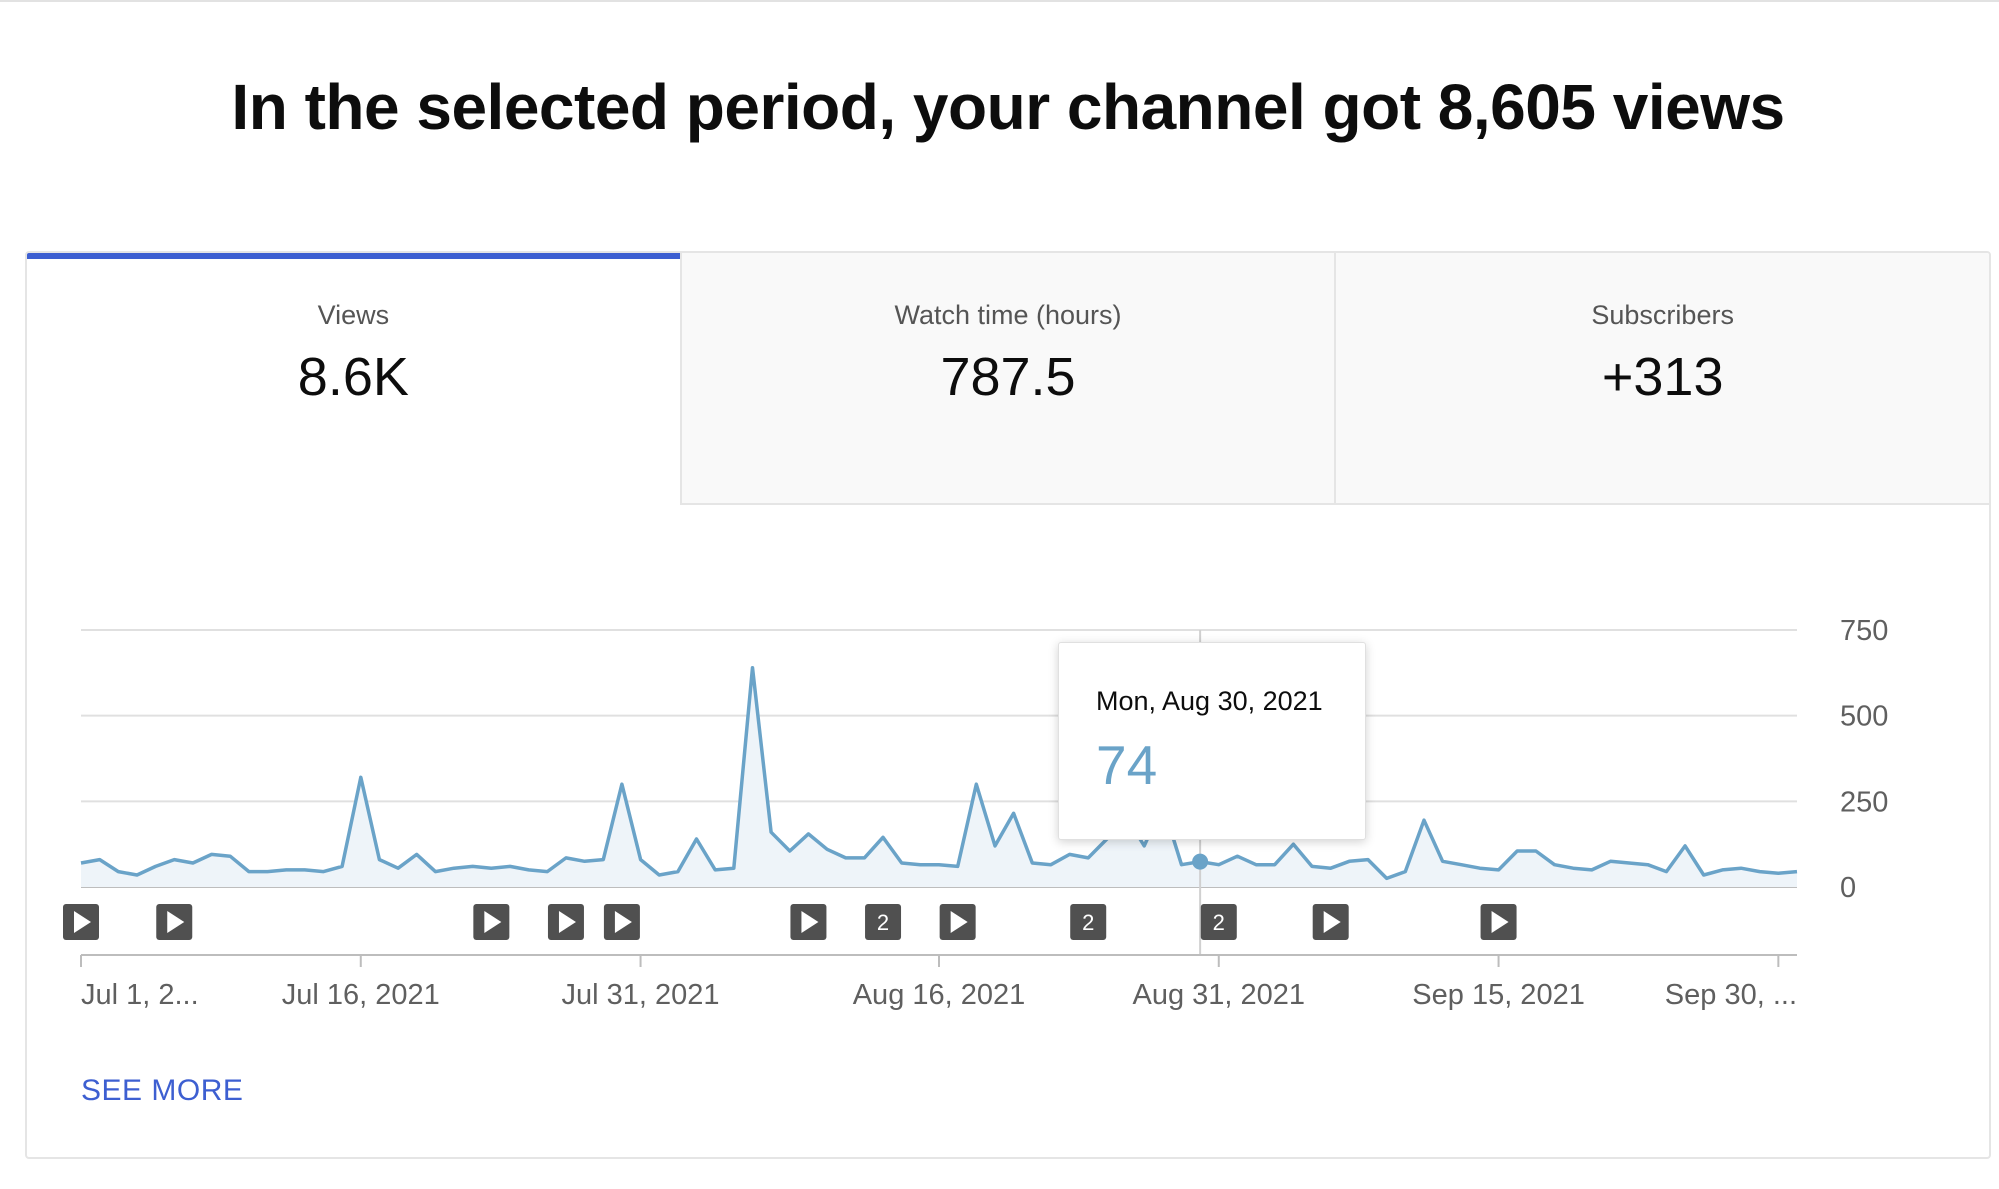 The width and height of the screenshot is (1999, 1189). I want to click on tab-watch-time: Watch time (hours) 787.5, so click(1007, 379).